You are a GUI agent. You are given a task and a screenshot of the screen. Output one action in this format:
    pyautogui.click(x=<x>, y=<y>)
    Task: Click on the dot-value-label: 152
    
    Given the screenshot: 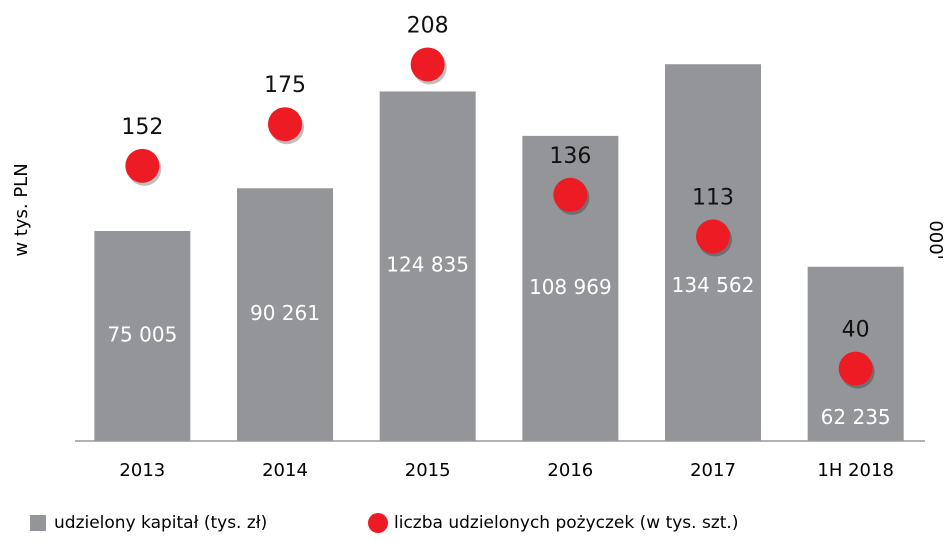 What is the action you would take?
    pyautogui.click(x=142, y=127)
    